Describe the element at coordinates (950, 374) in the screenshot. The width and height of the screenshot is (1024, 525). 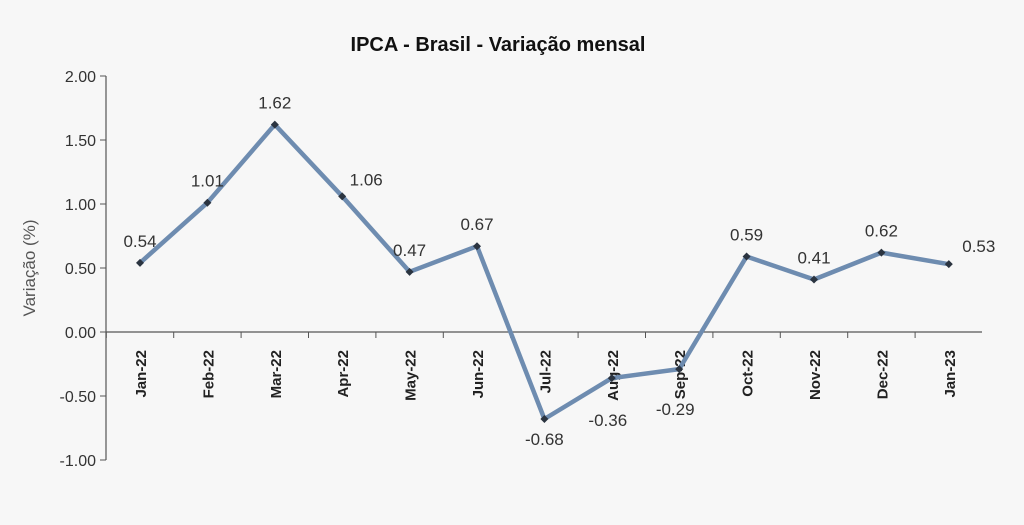
I see `x-tick-label: Jan-23` at that location.